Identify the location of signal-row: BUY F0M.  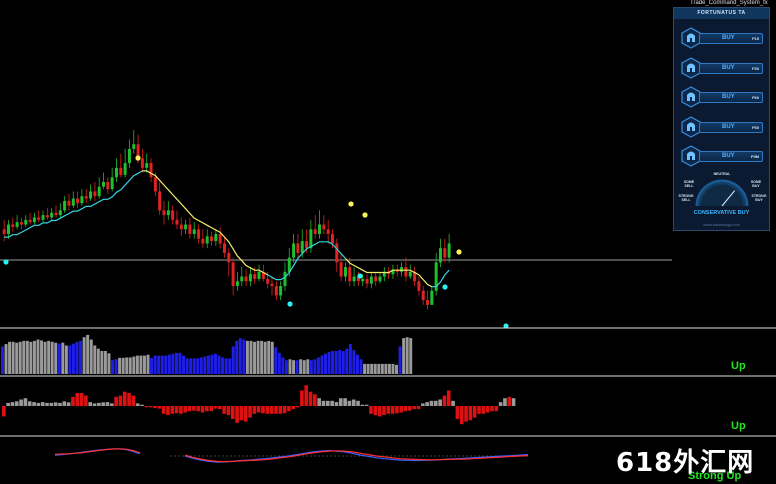
(723, 156).